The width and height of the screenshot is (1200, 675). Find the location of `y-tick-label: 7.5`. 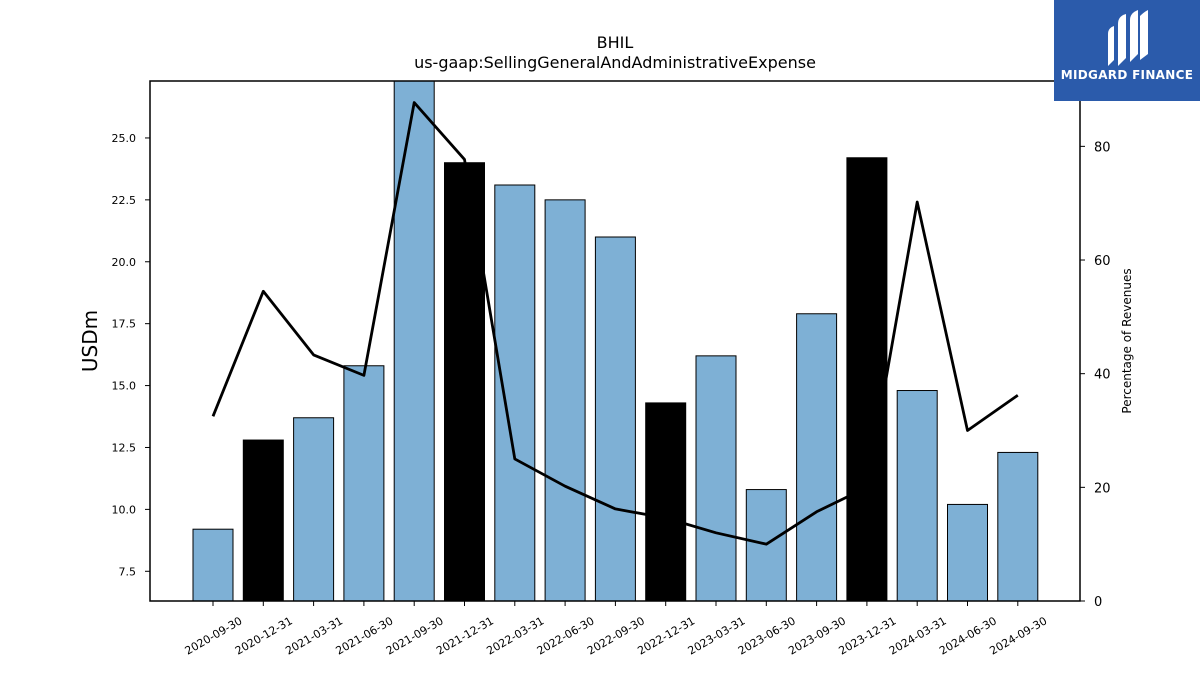

y-tick-label: 7.5 is located at coordinates (128, 571).